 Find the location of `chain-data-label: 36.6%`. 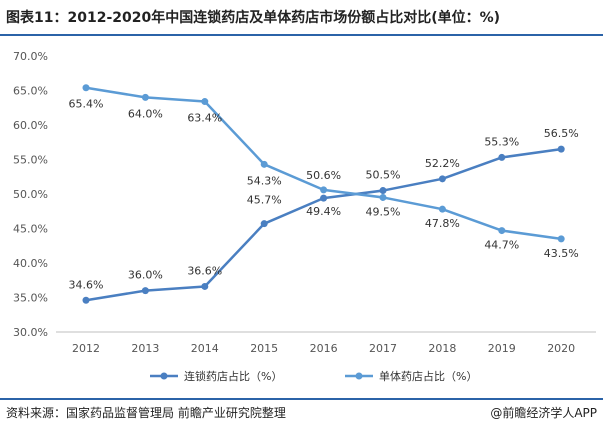

chain-data-label: 36.6% is located at coordinates (204, 270).